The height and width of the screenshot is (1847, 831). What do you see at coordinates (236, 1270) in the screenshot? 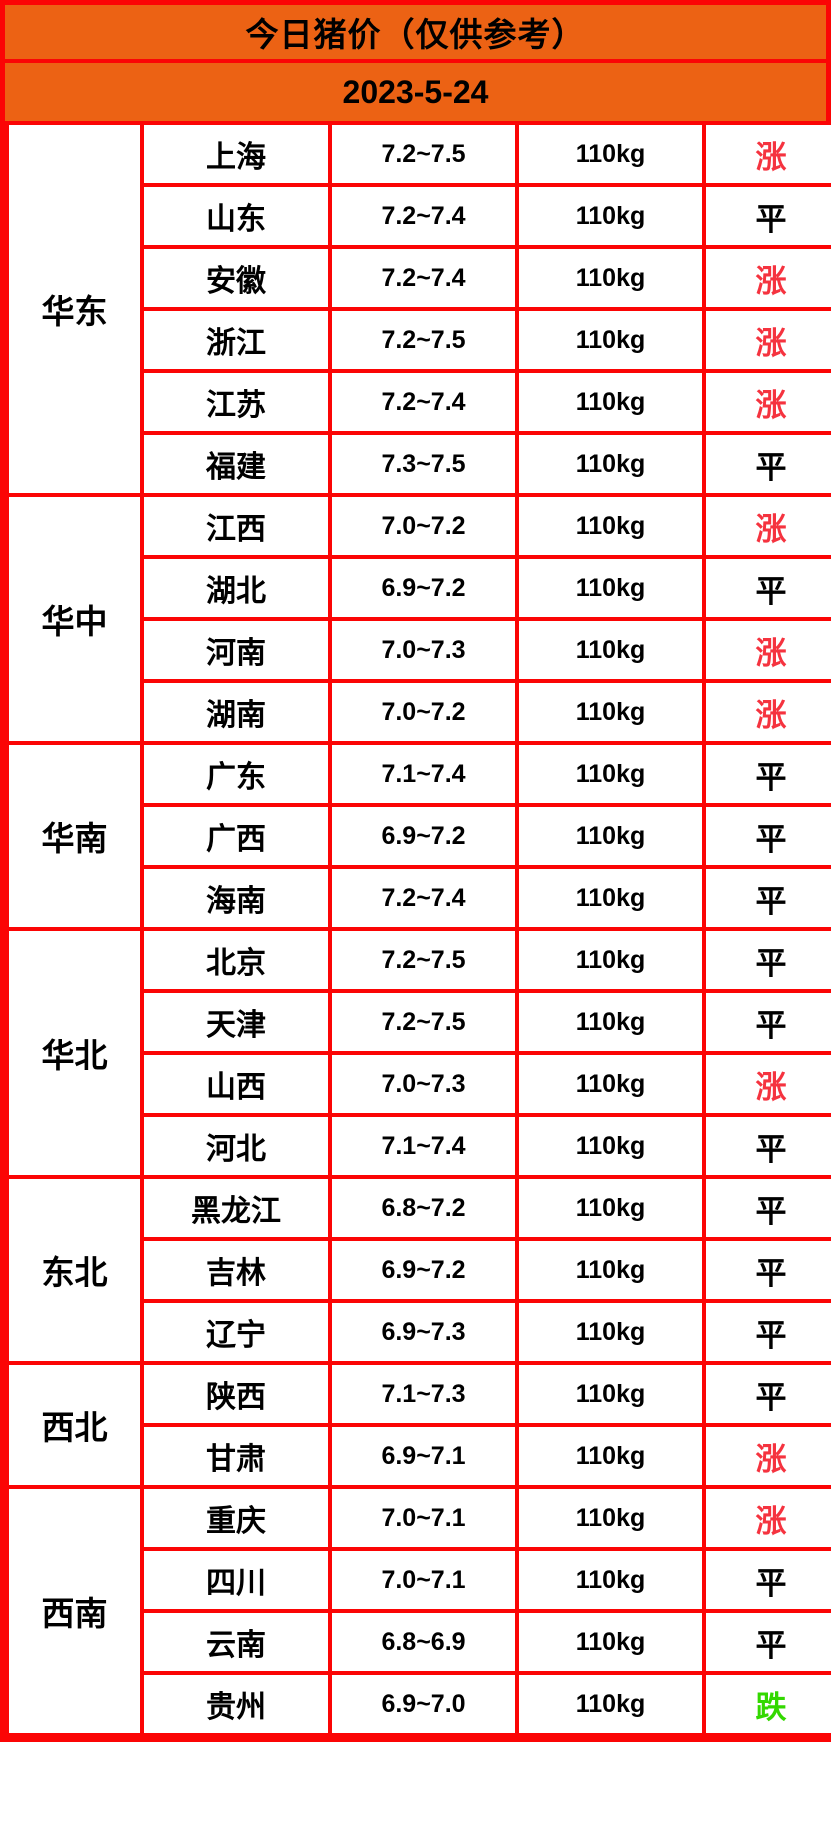
I see `province-cell: 吉林` at bounding box center [236, 1270].